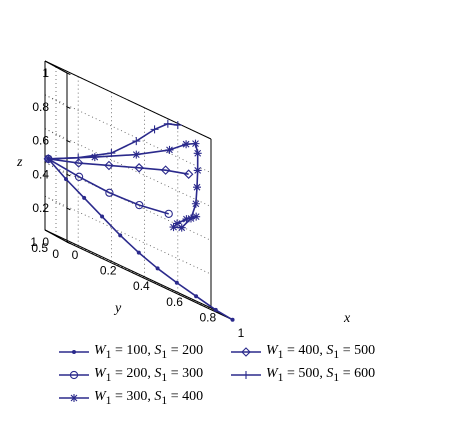 This screenshot has width=474, height=425. I want to click on x-tick-label: 0.8, so click(207, 317).